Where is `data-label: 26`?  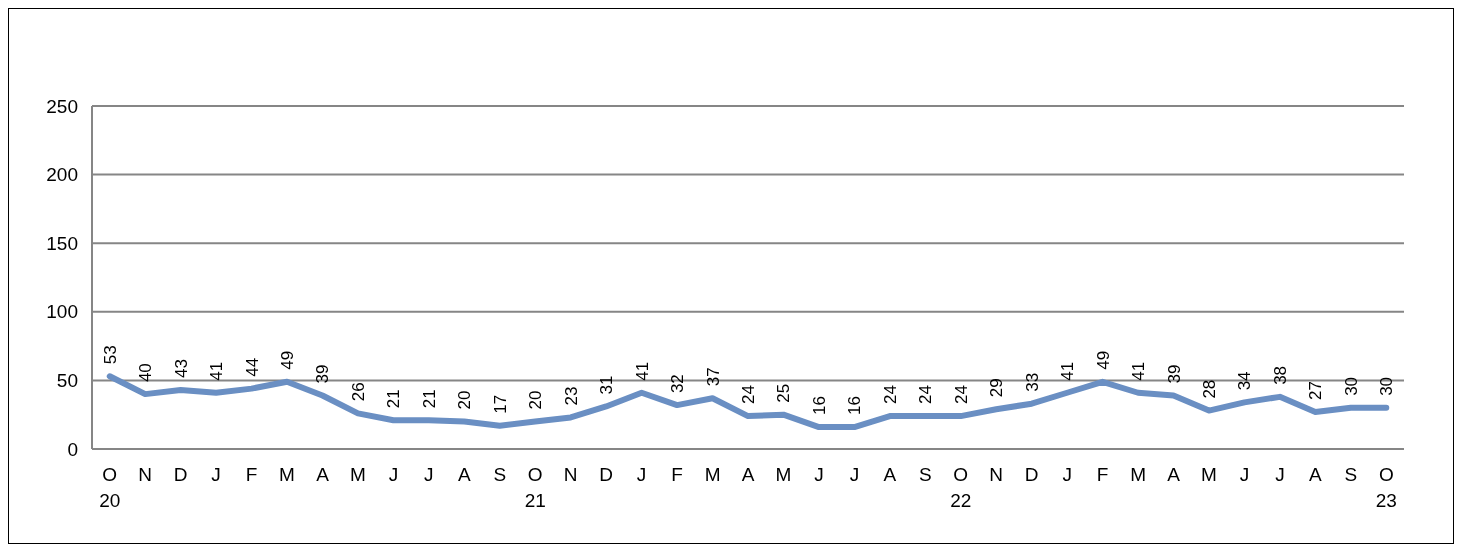
data-label: 26 is located at coordinates (358, 392).